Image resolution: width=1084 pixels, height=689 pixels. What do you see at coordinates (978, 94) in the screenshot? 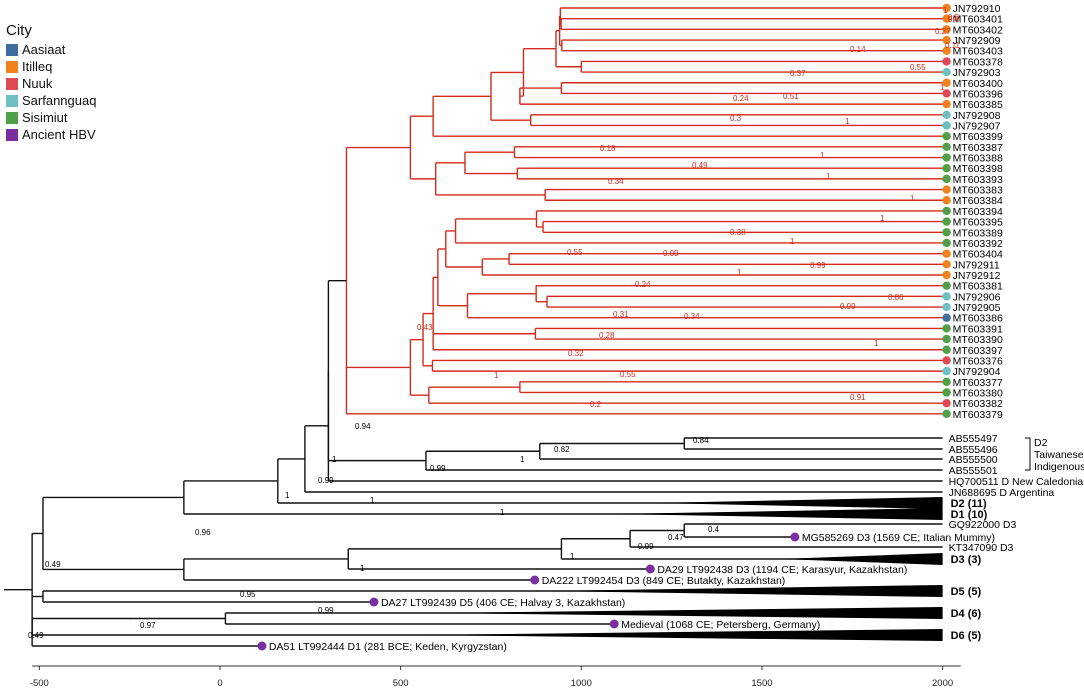
I see `leaf-label: MT603396` at bounding box center [978, 94].